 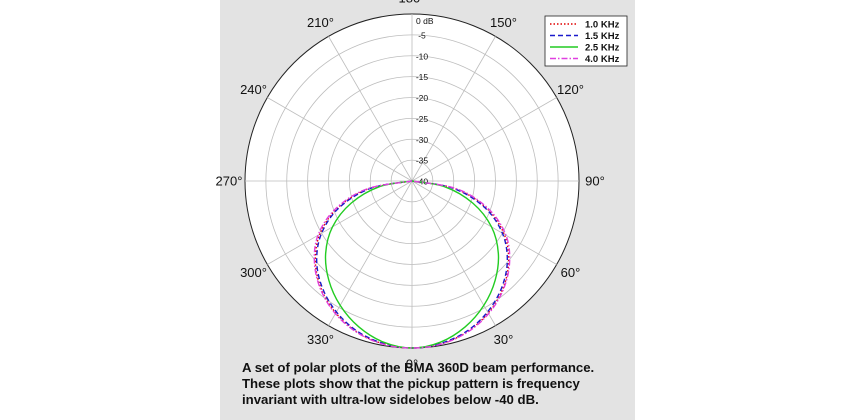 What do you see at coordinates (602, 59) in the screenshot?
I see `legend-label: 4.0 KHz` at bounding box center [602, 59].